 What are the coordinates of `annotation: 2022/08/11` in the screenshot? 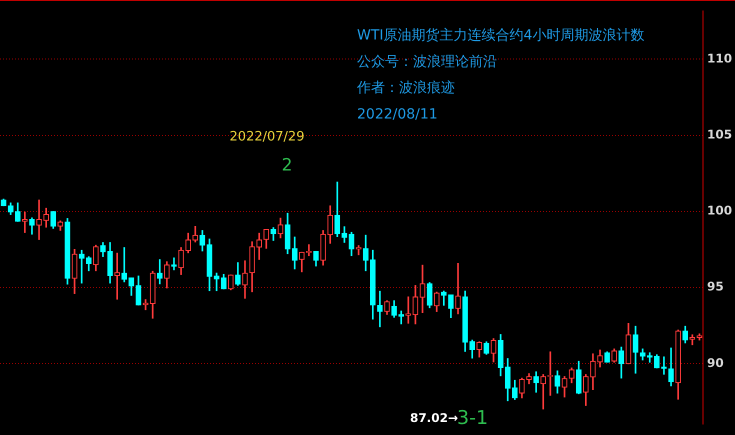 It's located at (397, 114).